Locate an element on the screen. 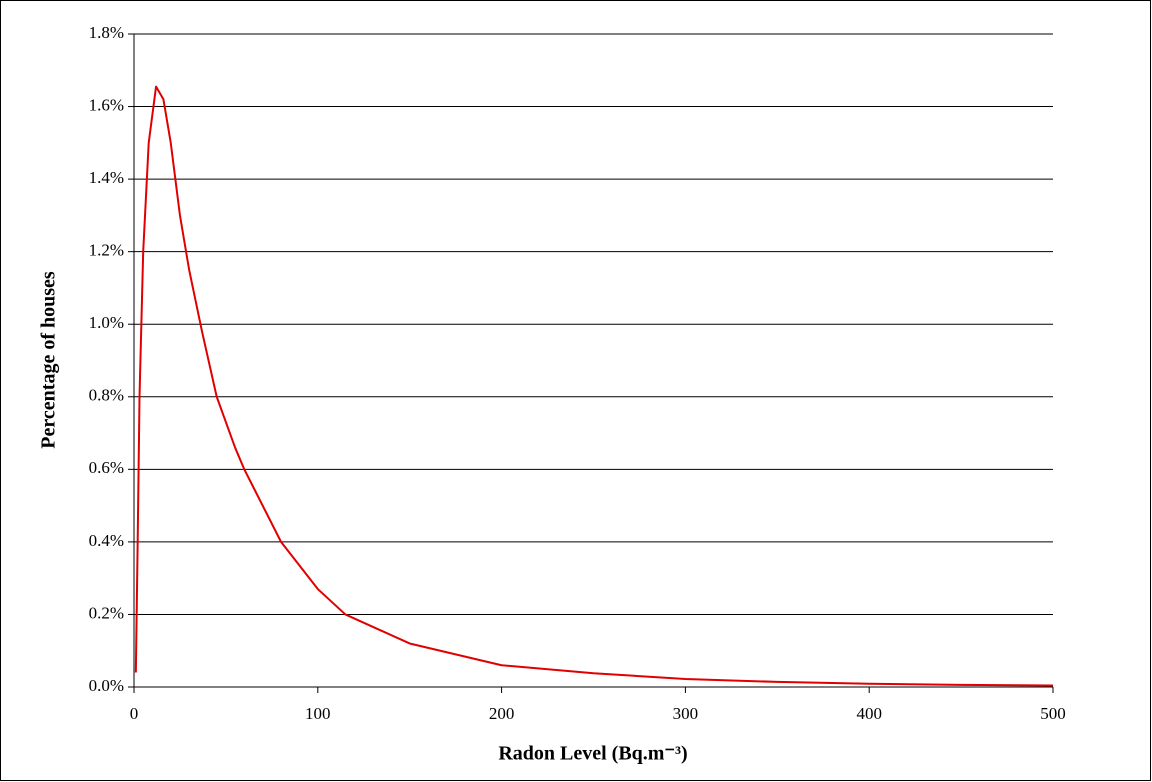 The width and height of the screenshot is (1152, 782). x-axis-title: Radon Level (Bq.m⁻³) is located at coordinates (592, 754).